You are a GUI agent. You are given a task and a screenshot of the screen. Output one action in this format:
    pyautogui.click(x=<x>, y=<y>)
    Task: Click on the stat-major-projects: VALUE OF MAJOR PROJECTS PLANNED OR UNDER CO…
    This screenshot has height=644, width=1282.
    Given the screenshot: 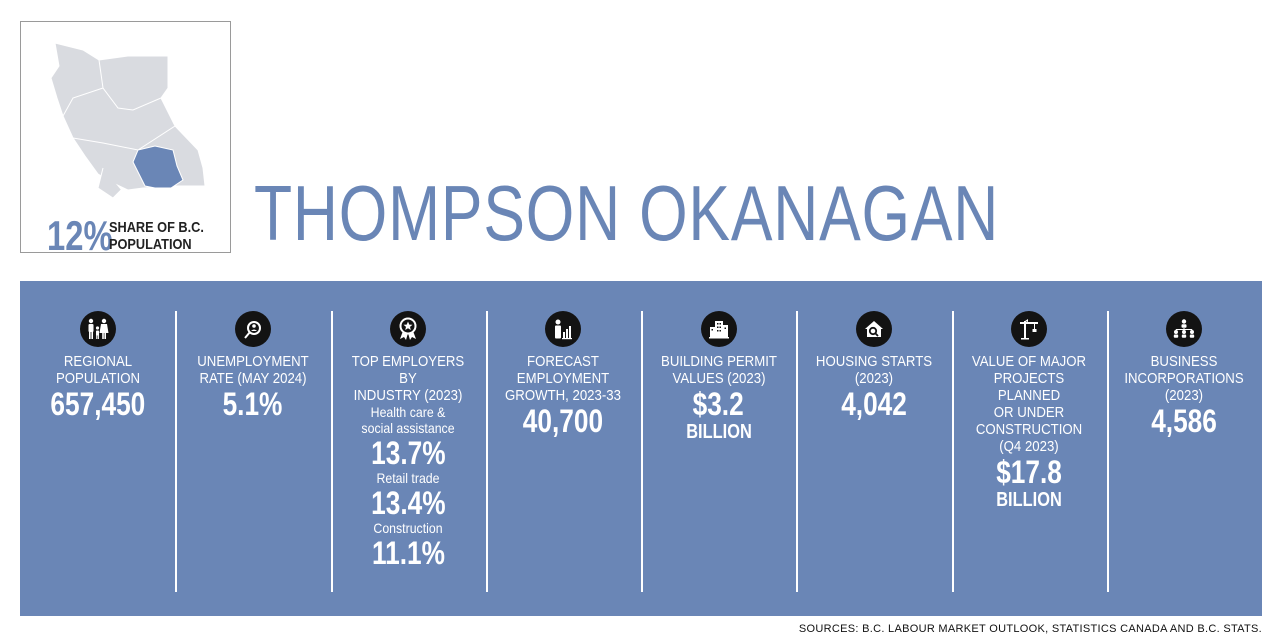 What is the action you would take?
    pyautogui.click(x=1029, y=448)
    